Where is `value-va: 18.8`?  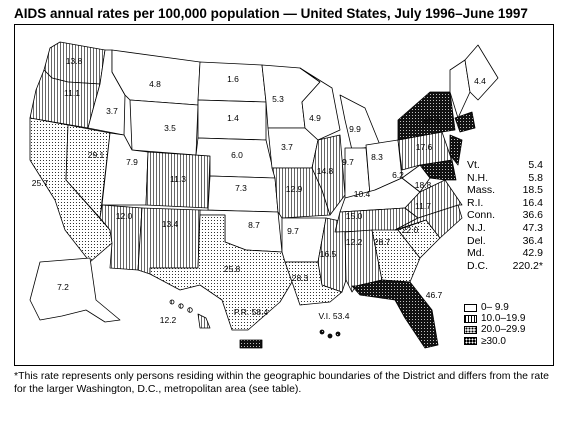 value-va: 18.8 is located at coordinates (423, 185).